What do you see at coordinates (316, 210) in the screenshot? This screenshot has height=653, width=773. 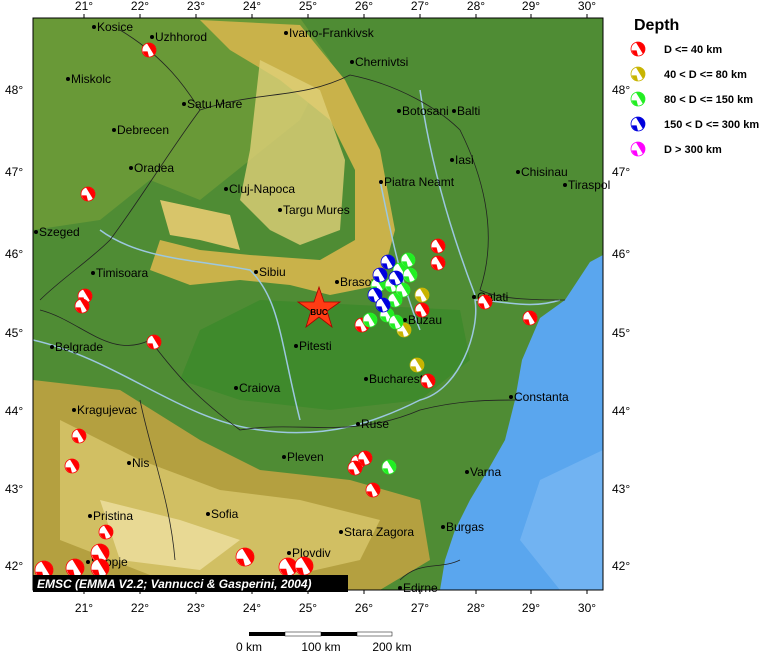 I see `city-label: Targu Mures` at bounding box center [316, 210].